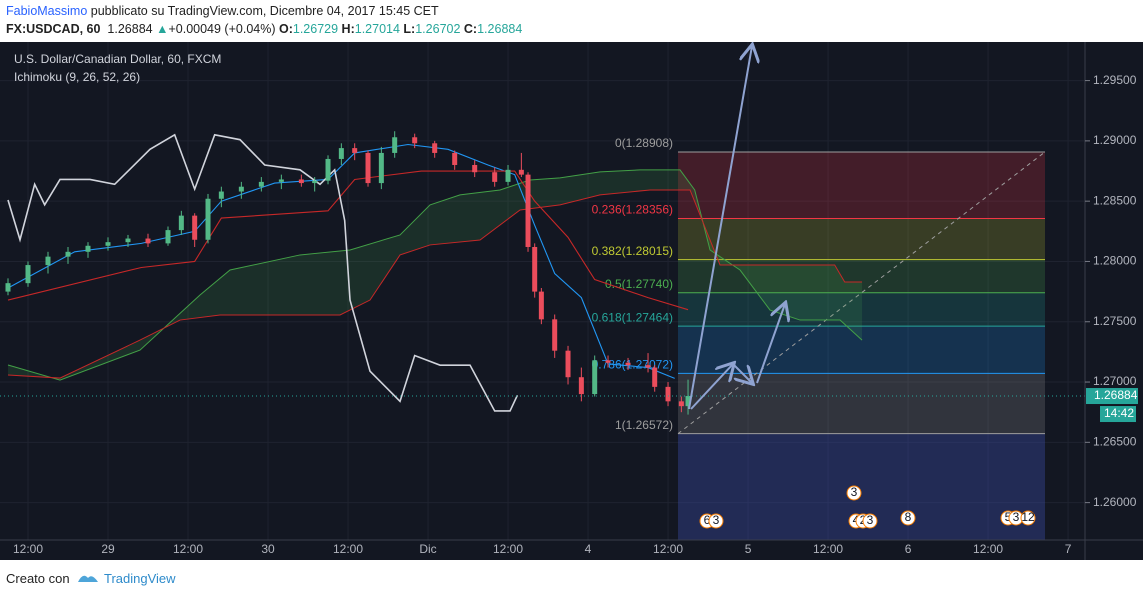 Image resolution: width=1143 pixels, height=596 pixels. What do you see at coordinates (639, 284) in the screenshot?
I see `fib-label: 0.5(1.27740)` at bounding box center [639, 284].